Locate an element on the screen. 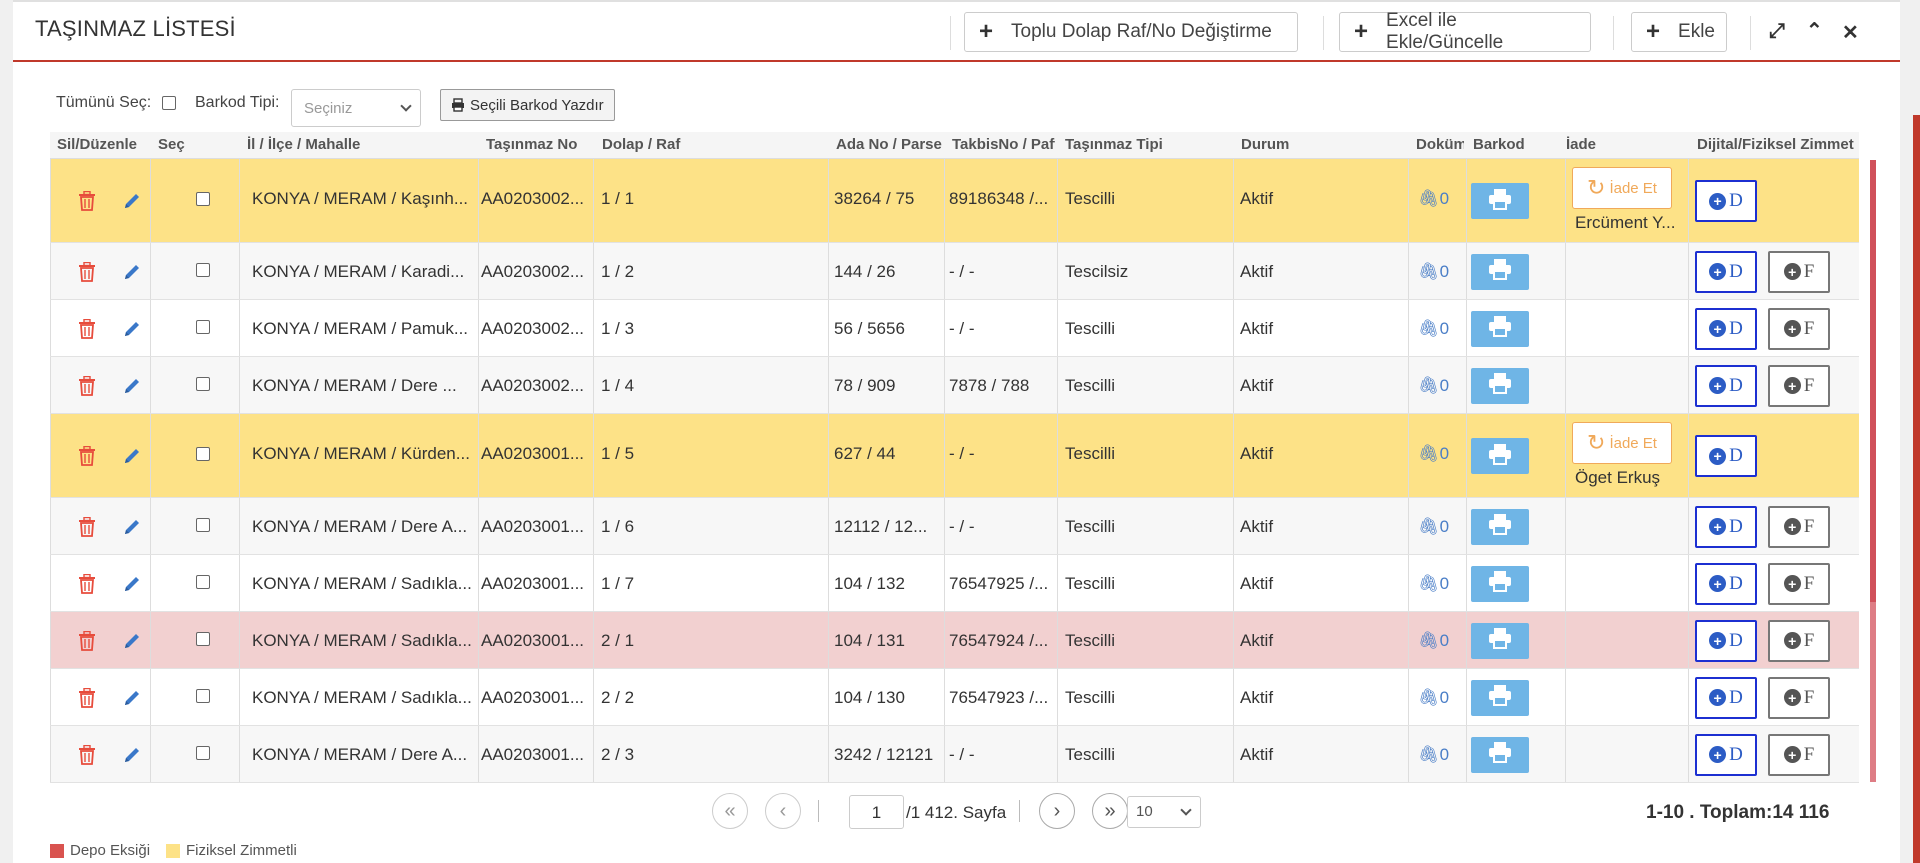 Image resolution: width=1920 pixels, height=863 pixels. column-header: Ada No / Parsel is located at coordinates (889, 144).